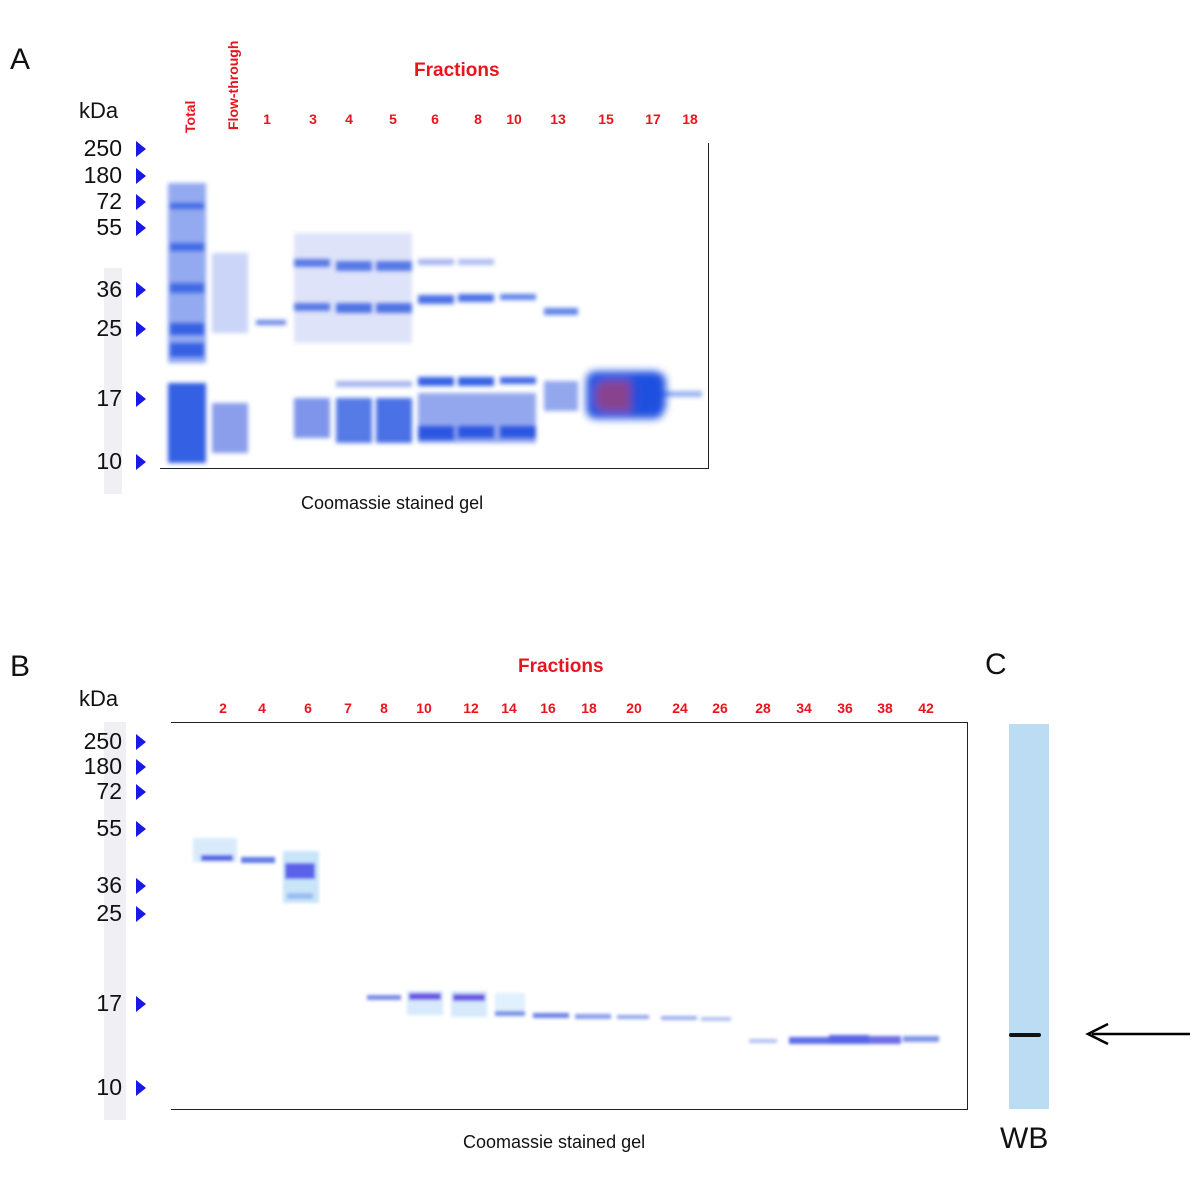  I want to click on panel-b-marker-180: 180, so click(102, 766).